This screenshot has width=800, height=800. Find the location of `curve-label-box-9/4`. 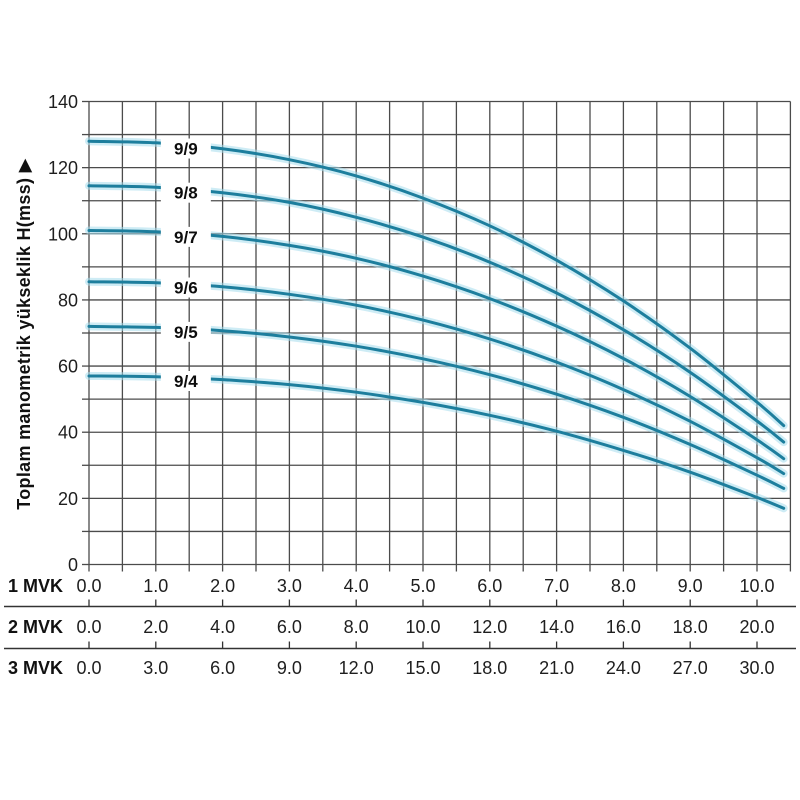

curve-label-box-9/4 is located at coordinates (185, 380).